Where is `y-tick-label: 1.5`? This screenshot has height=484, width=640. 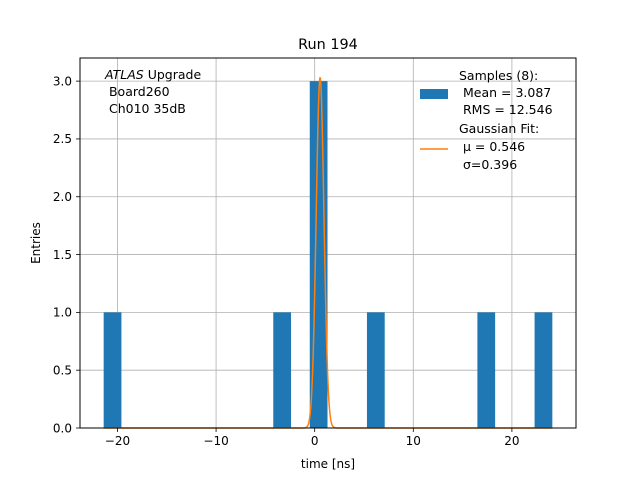 y-tick-label: 1.5 is located at coordinates (62, 255).